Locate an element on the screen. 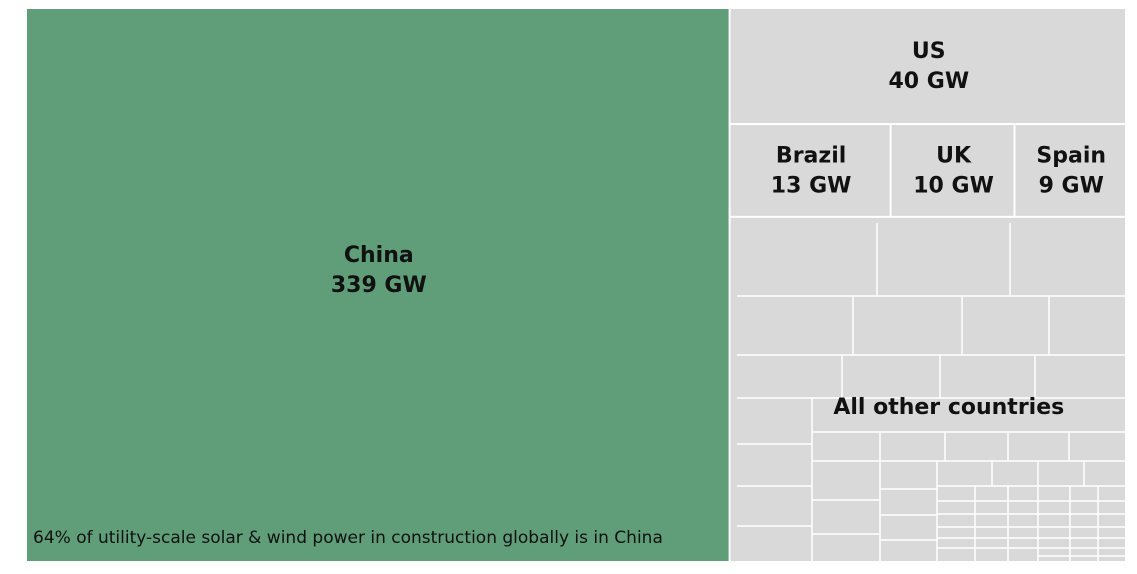 Image resolution: width=1137 pixels, height=574 pixels. cell-label: All other countries is located at coordinates (948, 407).